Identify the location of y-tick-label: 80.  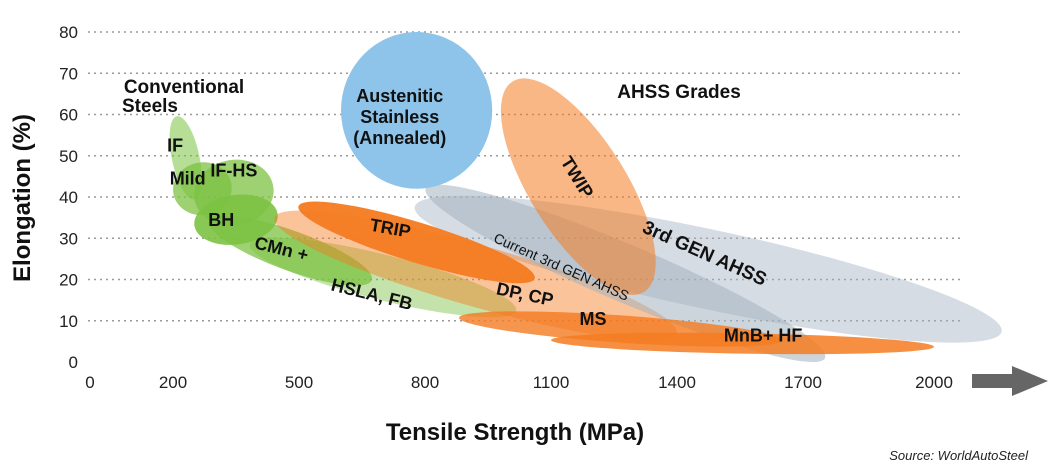
(68, 32).